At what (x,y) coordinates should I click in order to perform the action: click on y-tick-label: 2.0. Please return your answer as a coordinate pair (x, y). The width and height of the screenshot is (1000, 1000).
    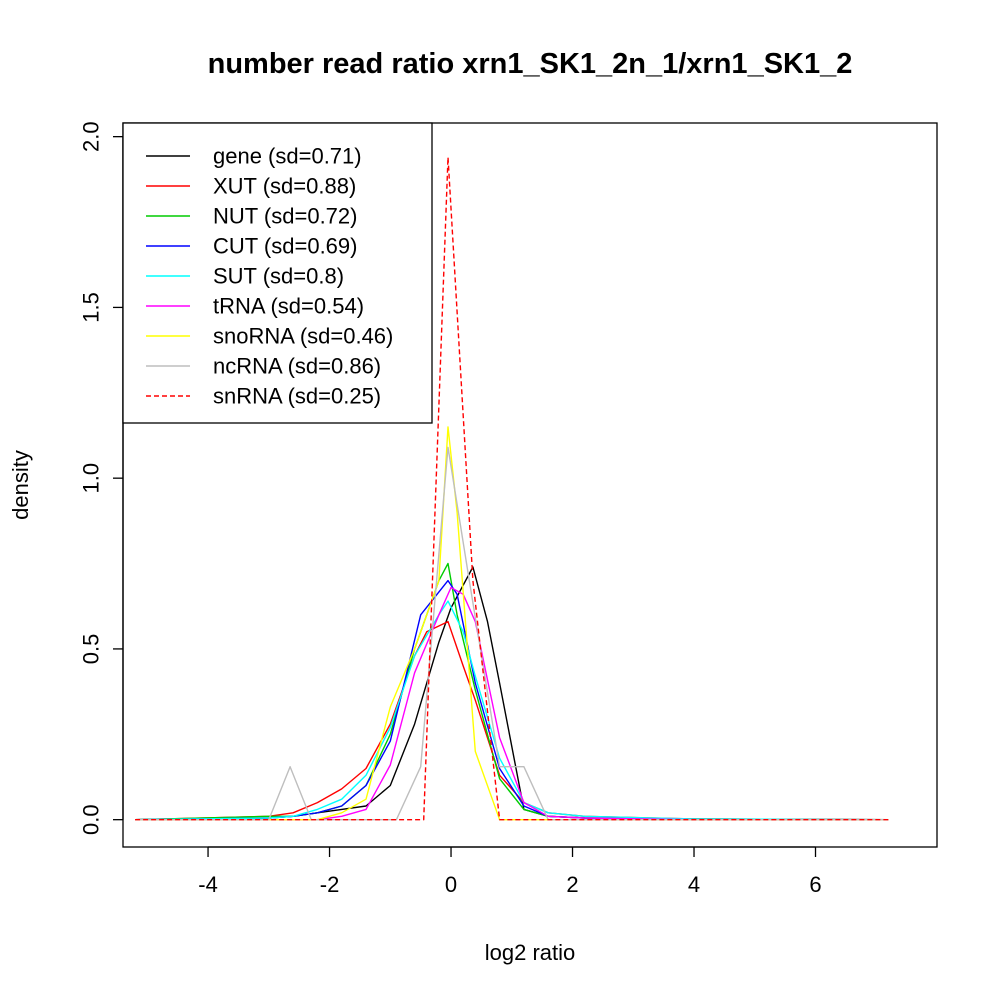
    Looking at the image, I should click on (91, 136).